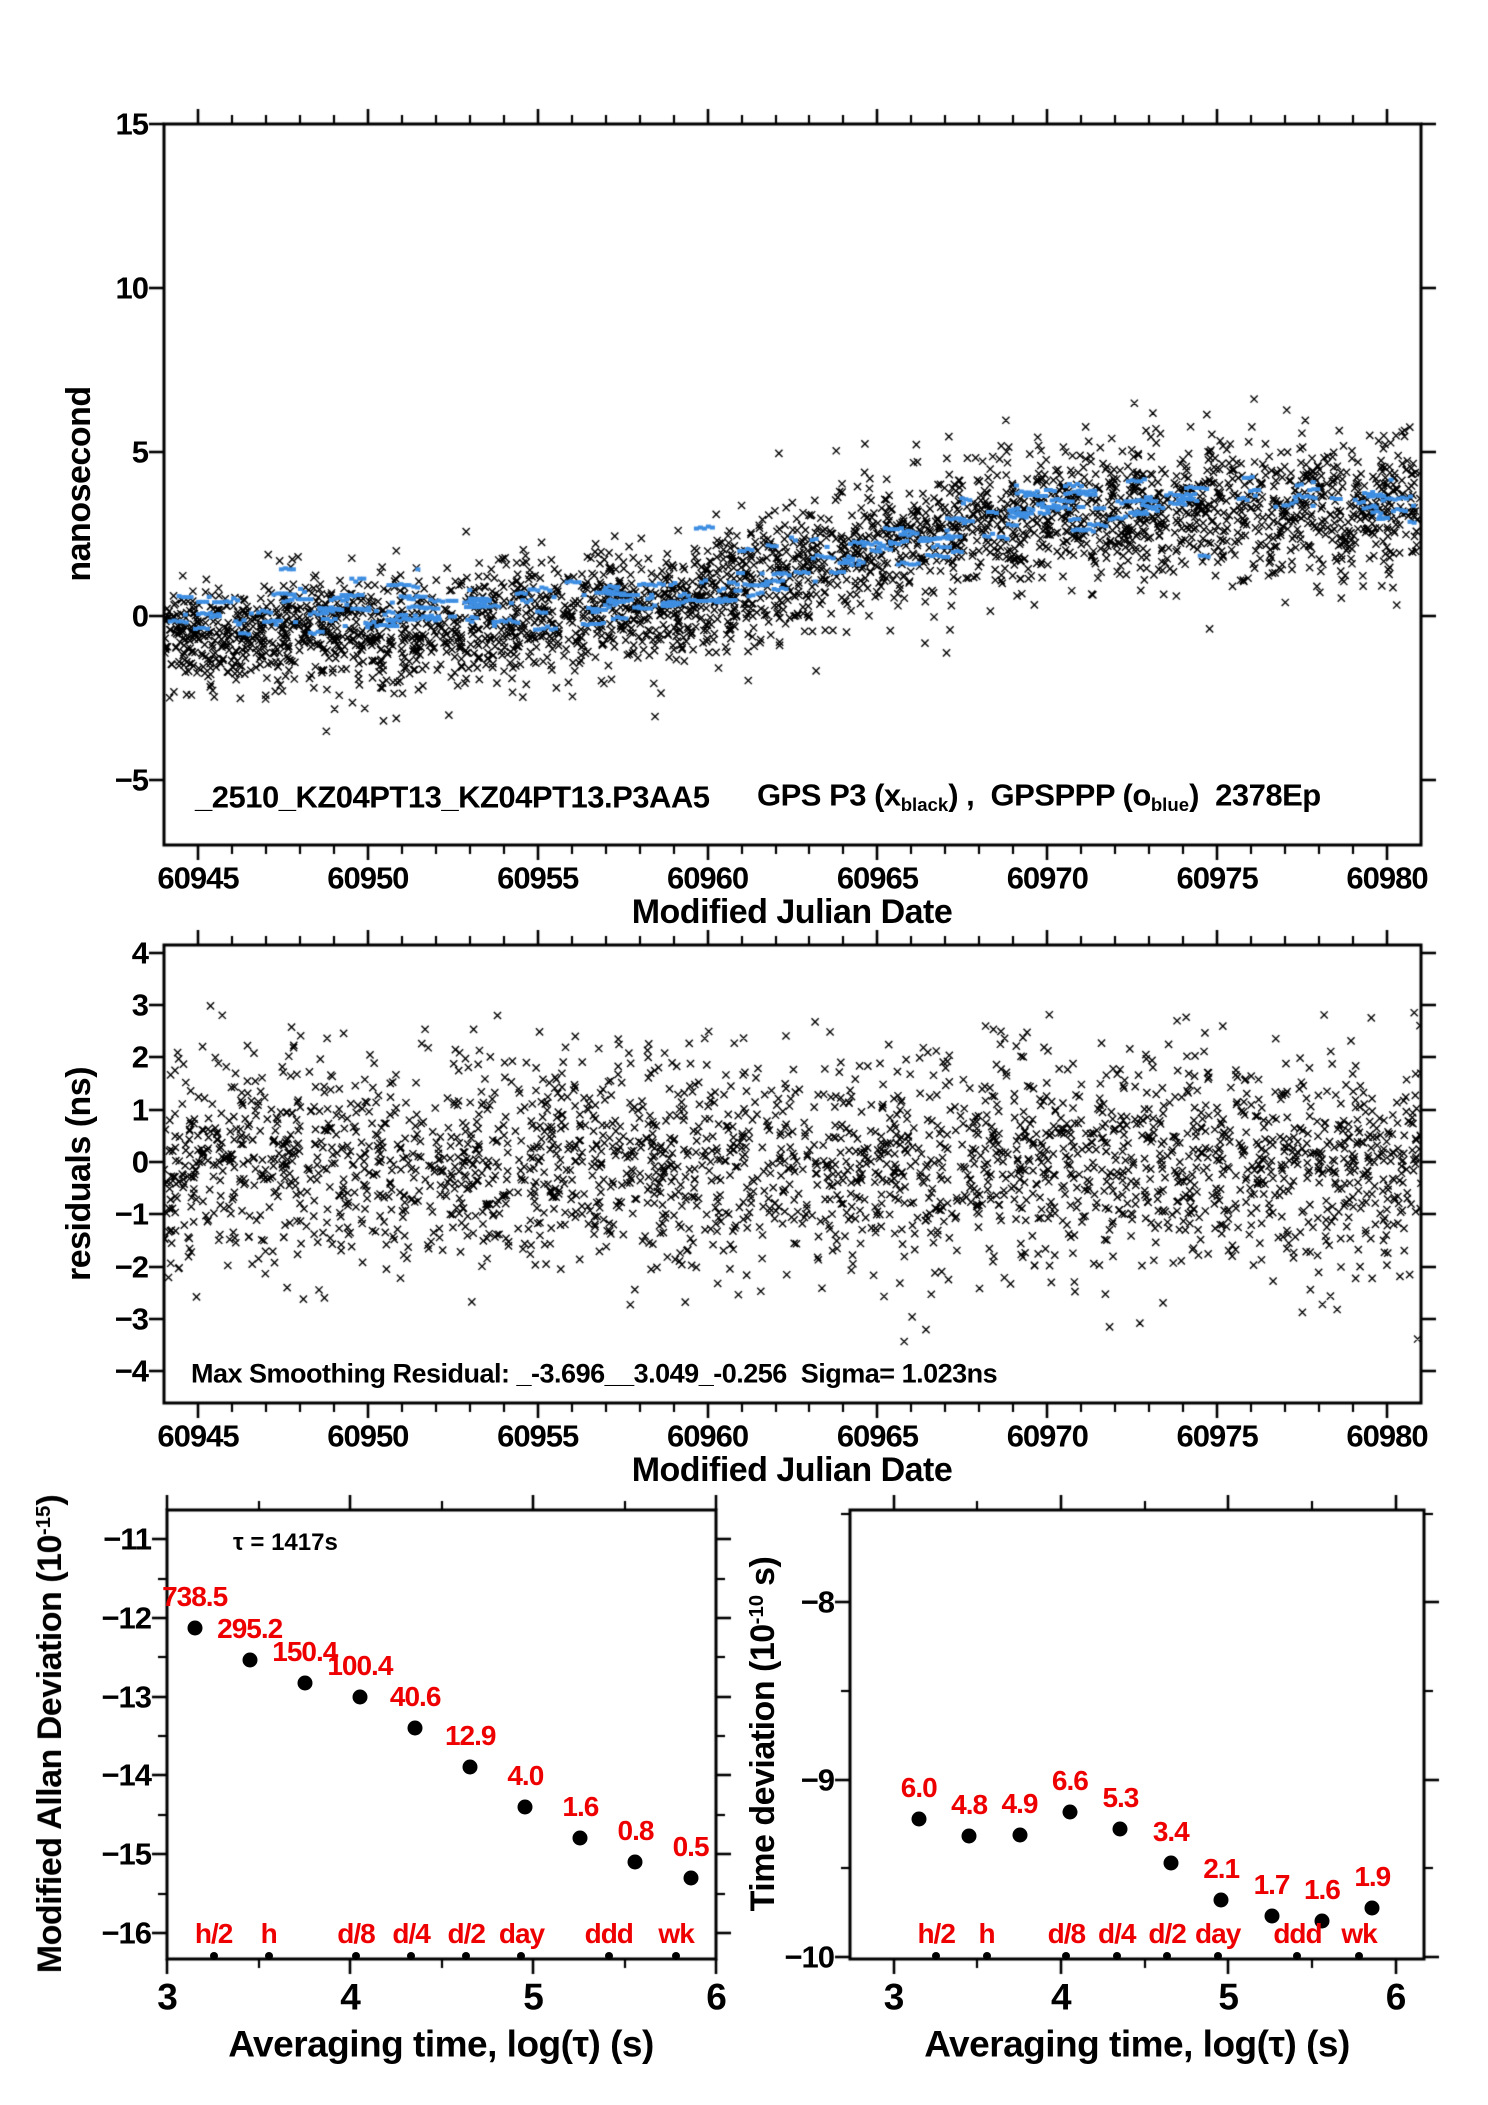 Image resolution: width=1488 pixels, height=2105 pixels. What do you see at coordinates (1120, 1797) in the screenshot?
I see `point-value-label: 5.3` at bounding box center [1120, 1797].